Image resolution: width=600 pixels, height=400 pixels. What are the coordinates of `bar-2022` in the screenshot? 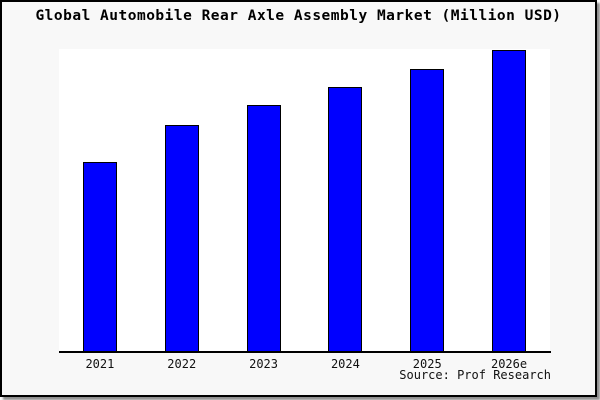 It's located at (181, 238).